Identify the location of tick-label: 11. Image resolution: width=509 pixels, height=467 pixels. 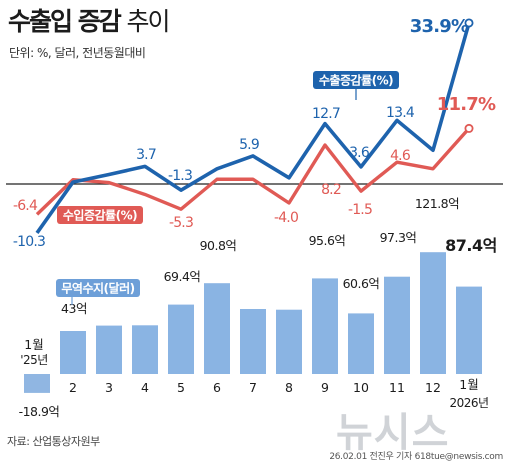
(397, 387).